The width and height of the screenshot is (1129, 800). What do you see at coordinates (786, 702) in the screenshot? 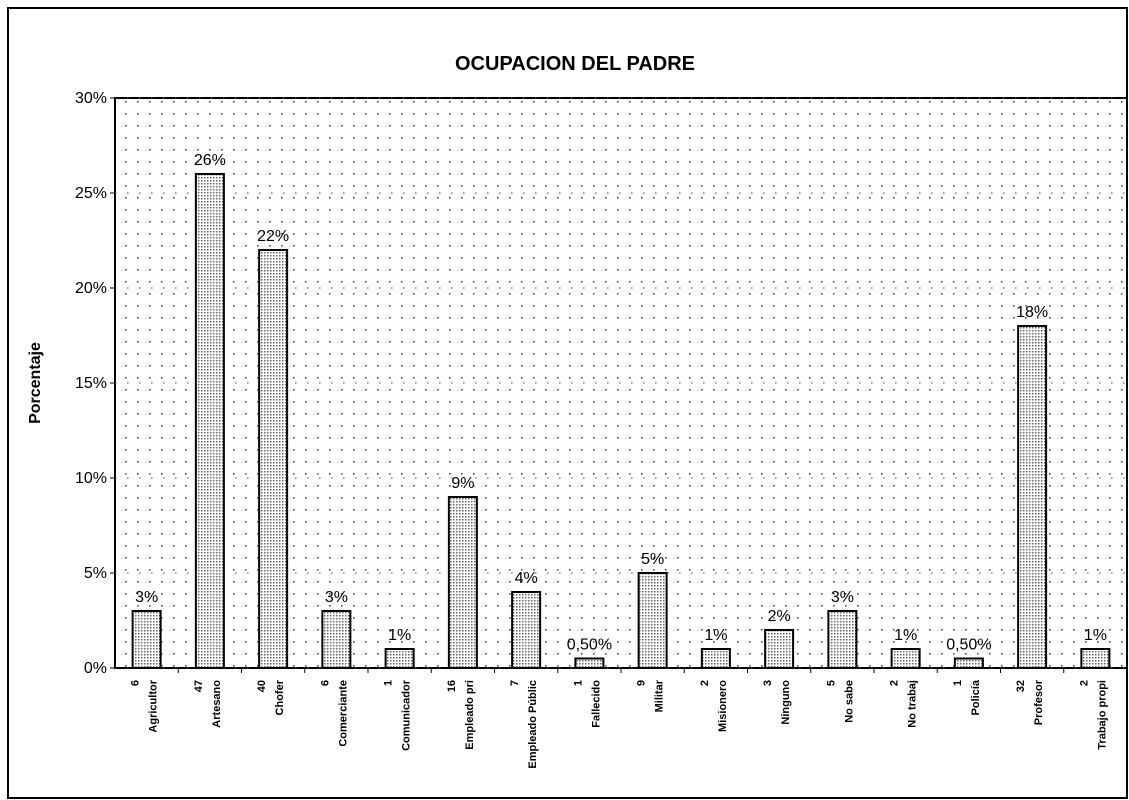
I see `x-tick-label: Ninguno` at bounding box center [786, 702].